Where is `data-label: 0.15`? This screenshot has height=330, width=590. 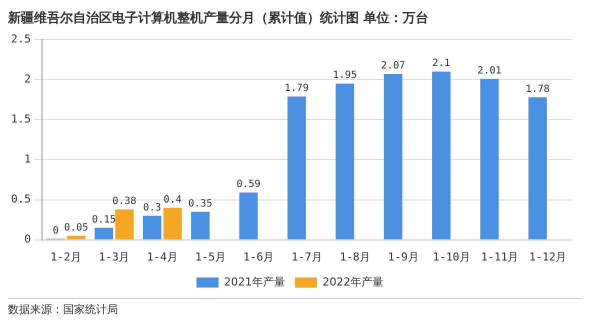 data-label: 0.15 is located at coordinates (104, 220).